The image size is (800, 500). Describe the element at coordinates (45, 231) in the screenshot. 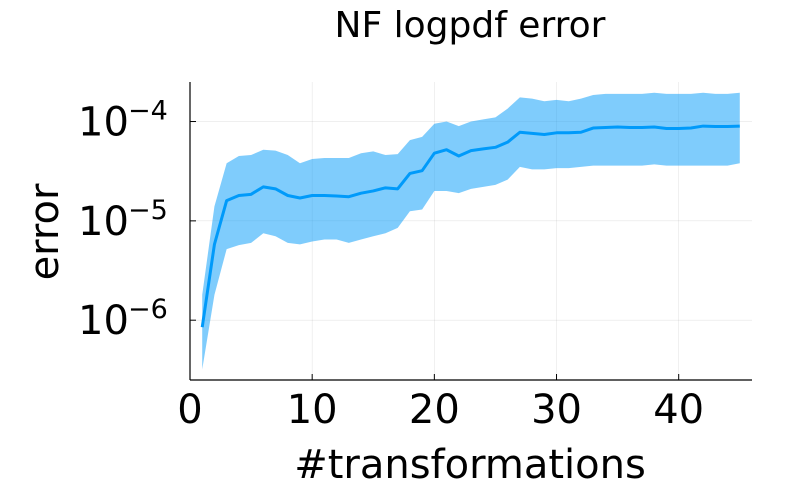

I see `y-axis-label: error` at that location.